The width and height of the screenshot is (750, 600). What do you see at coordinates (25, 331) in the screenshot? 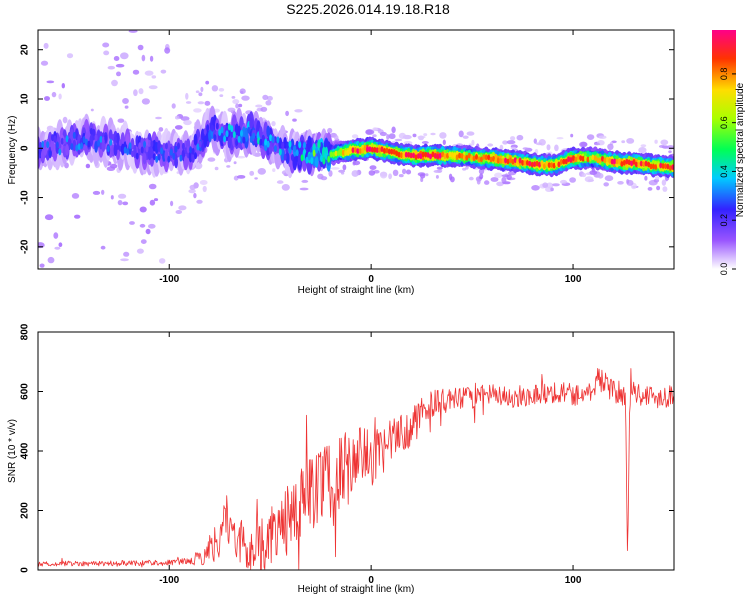
I see `y-tick-label: 800` at bounding box center [25, 331].